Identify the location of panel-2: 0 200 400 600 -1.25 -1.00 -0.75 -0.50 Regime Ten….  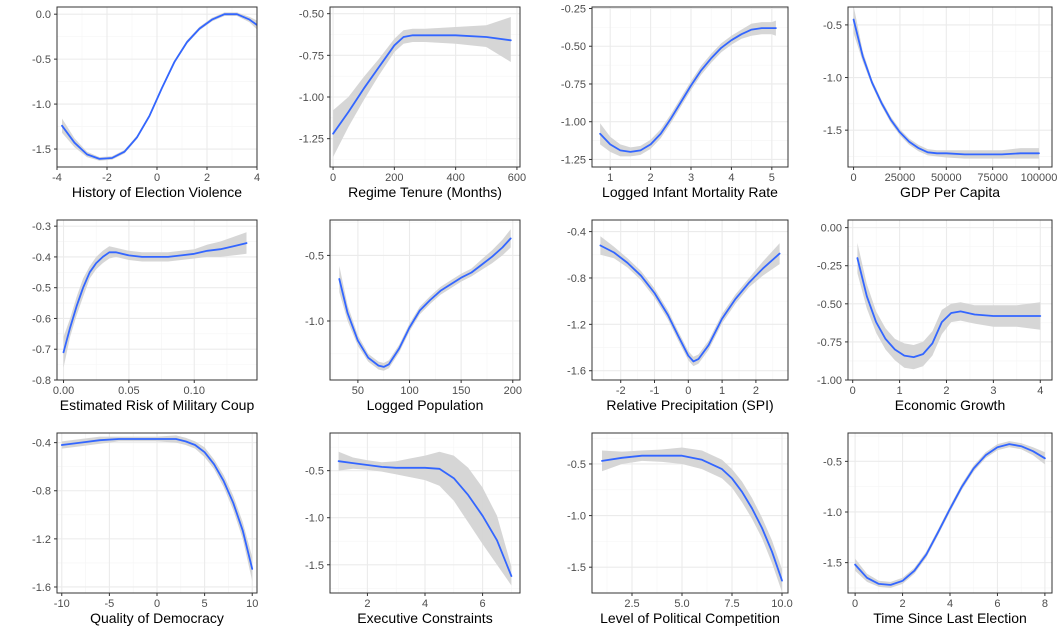
(412, 103).